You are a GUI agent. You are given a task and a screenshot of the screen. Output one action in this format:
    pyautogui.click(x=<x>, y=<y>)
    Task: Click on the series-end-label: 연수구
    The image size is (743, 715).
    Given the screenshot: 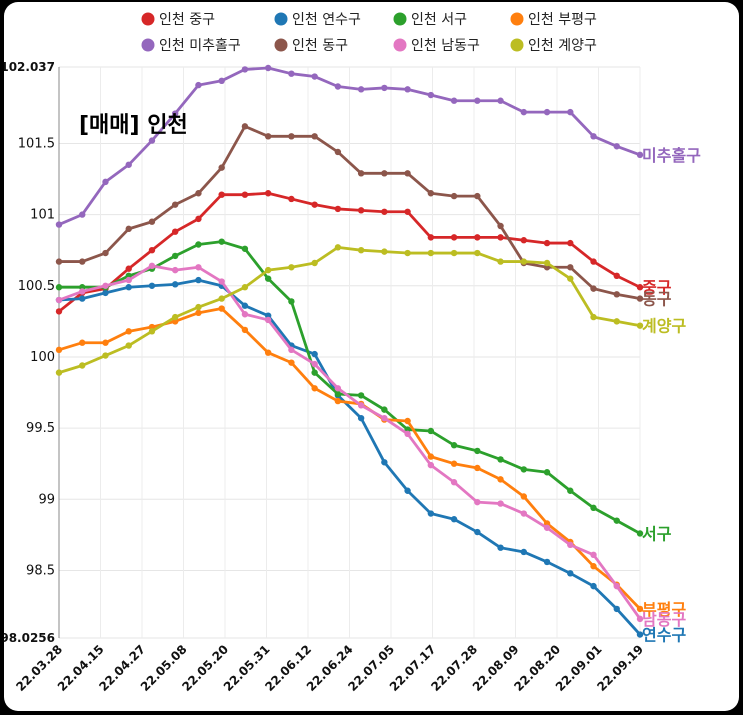 What is the action you would take?
    pyautogui.click(x=664, y=635)
    